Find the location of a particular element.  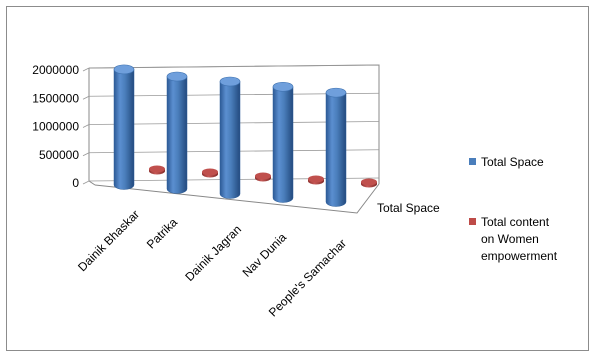

y-tick-label: 2000000 is located at coordinates (55, 70).